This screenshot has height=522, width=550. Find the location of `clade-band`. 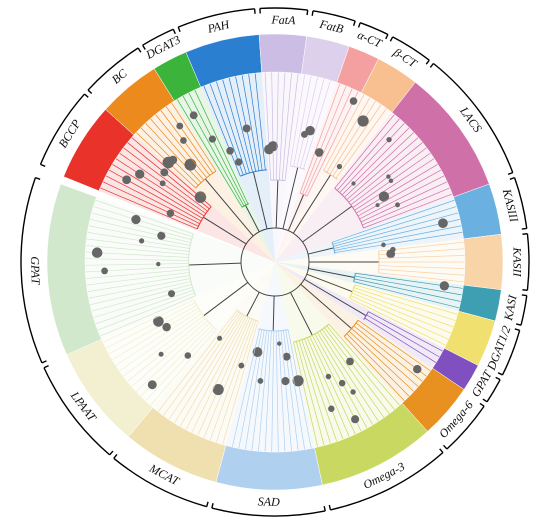

clade-band is located at coordinates (74, 269).